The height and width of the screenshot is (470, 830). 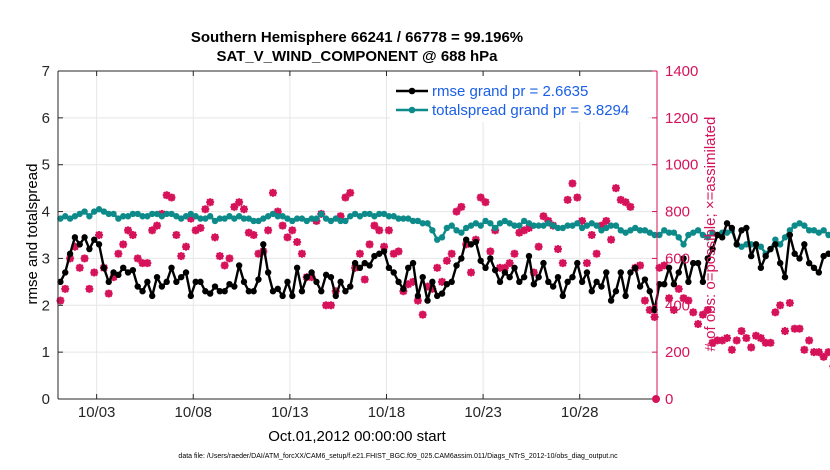 I want to click on y-tick-label-left: 1, so click(x=46, y=352).